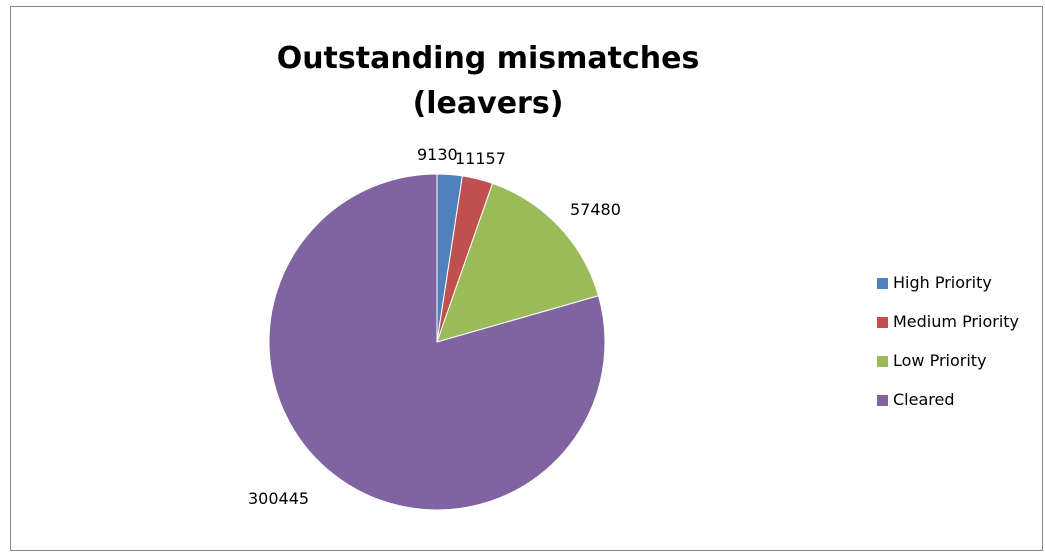 Image resolution: width=1045 pixels, height=553 pixels. What do you see at coordinates (488, 58) in the screenshot?
I see `chart-title-line-1: Outstanding mismatches` at bounding box center [488, 58].